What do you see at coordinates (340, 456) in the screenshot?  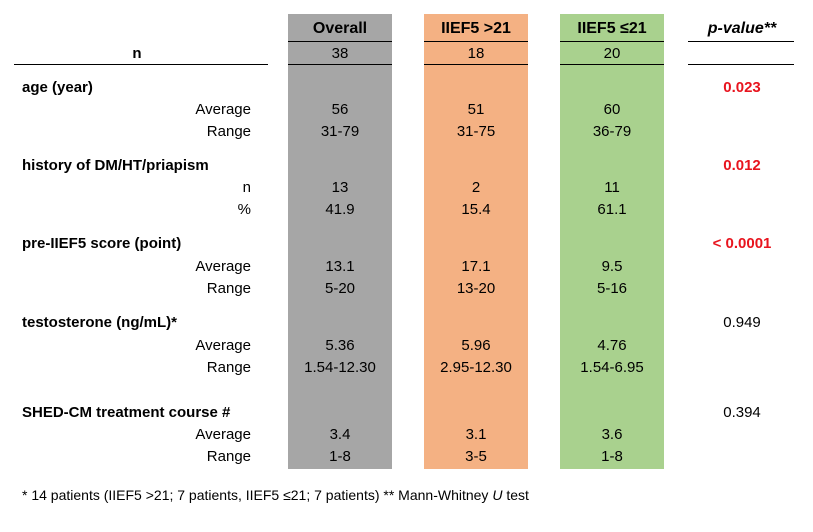 I see `cell-overall: 1-8` at bounding box center [340, 456].